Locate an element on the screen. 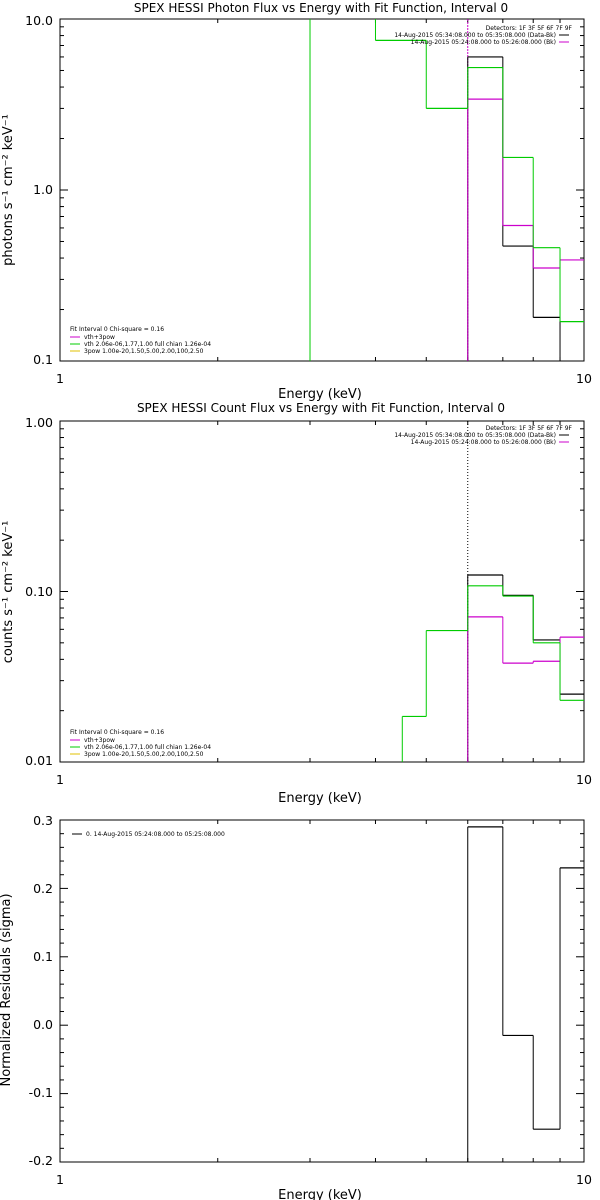 The image size is (600, 1200). y-tick-label: 10.0 is located at coordinates (39, 20).